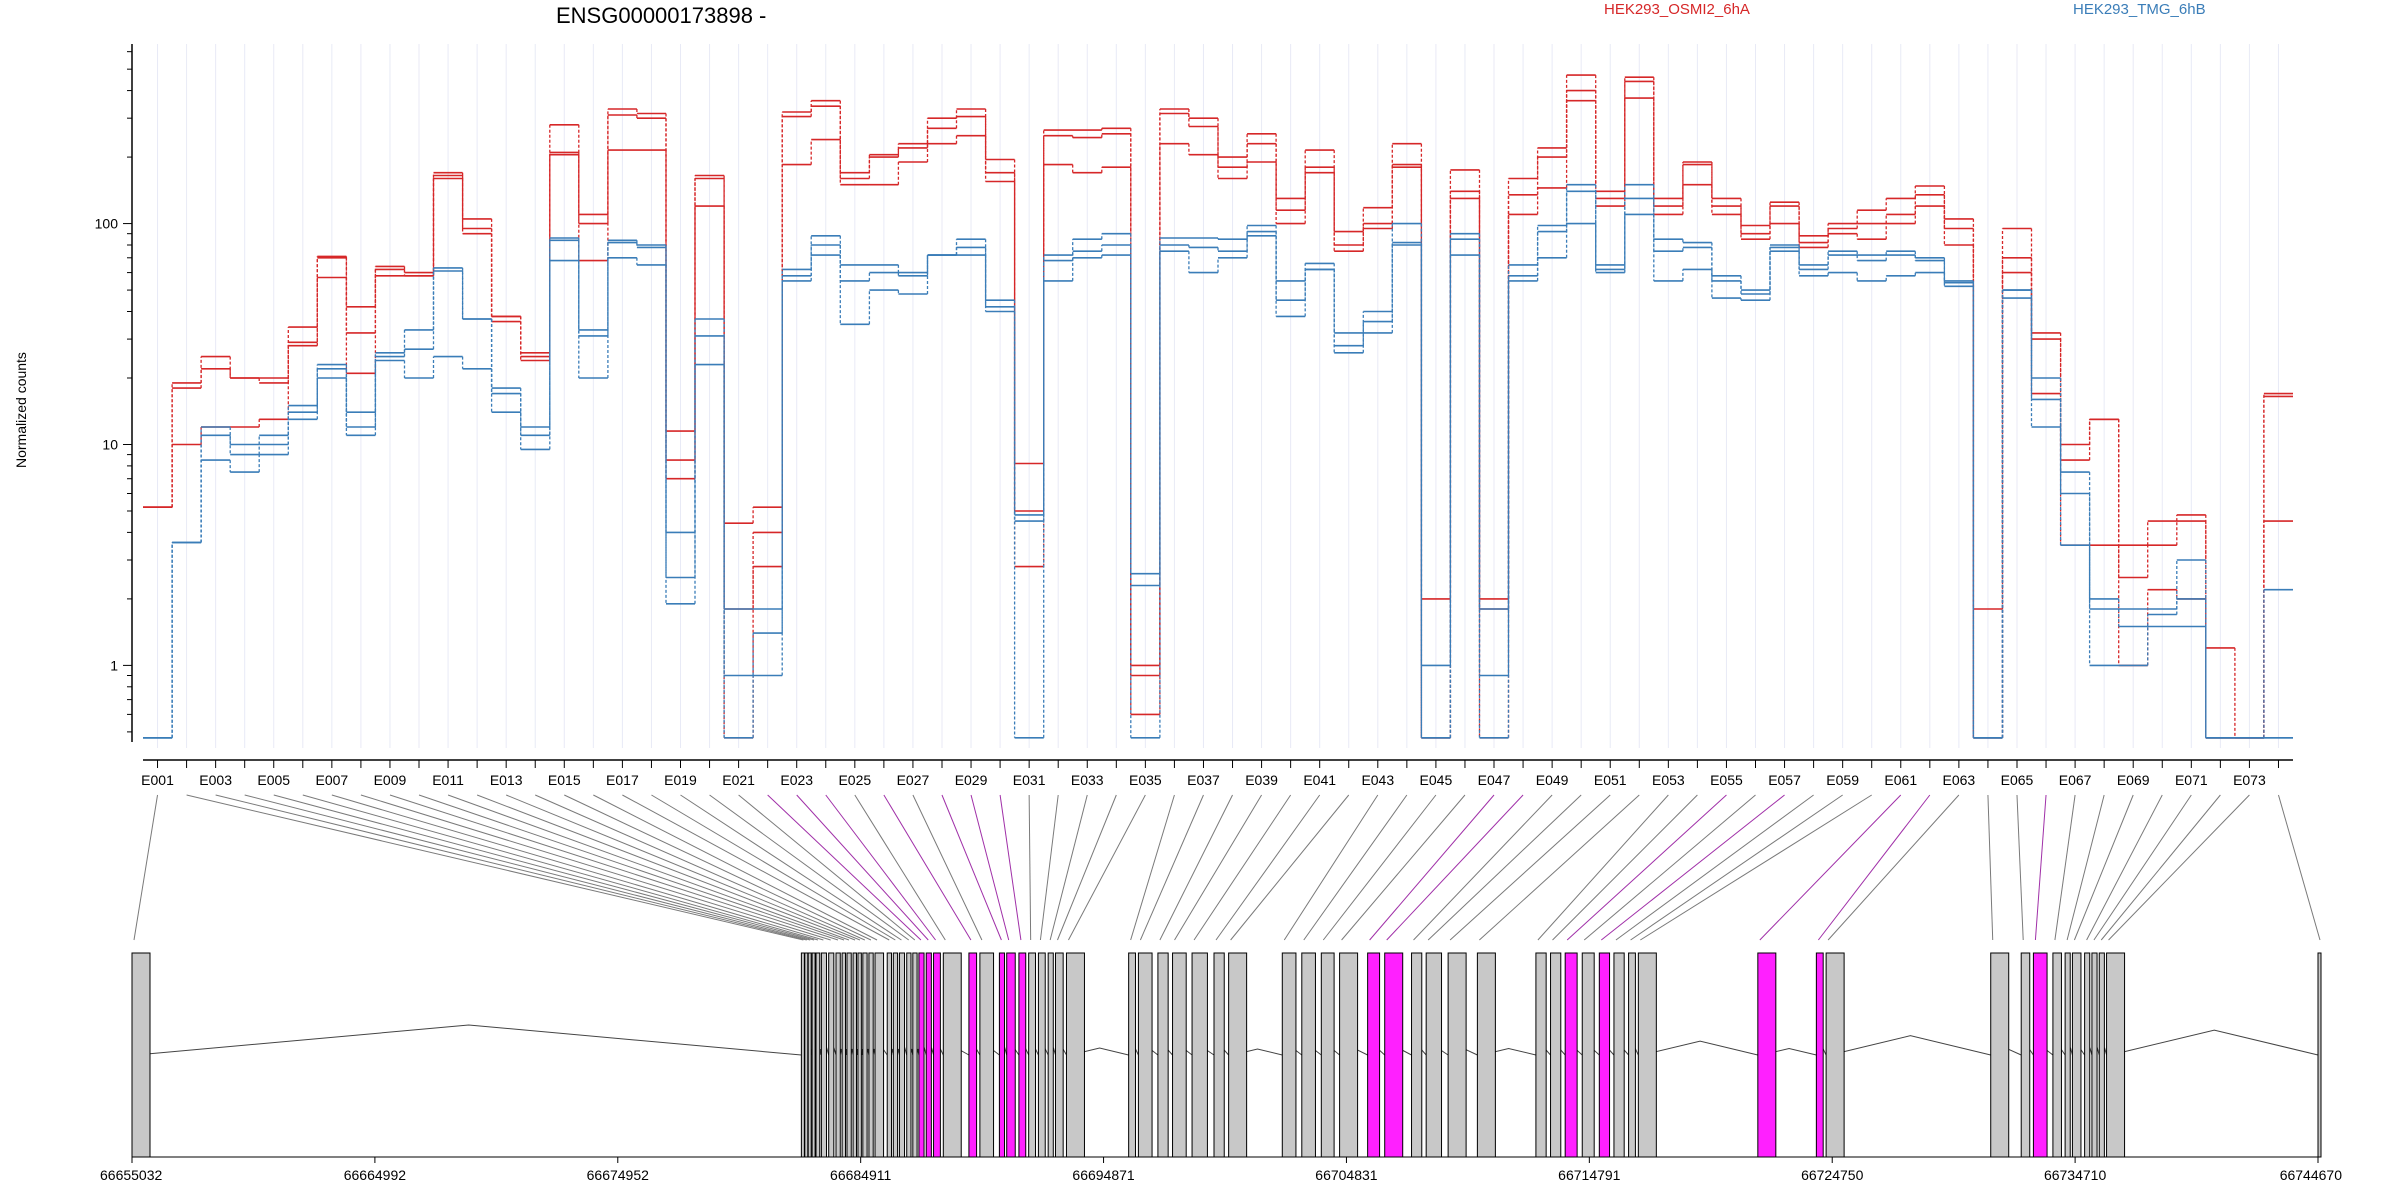 Image resolution: width=2400 pixels, height=1200 pixels. What do you see at coordinates (1261, 780) in the screenshot?
I see `x-tick-label: E039` at bounding box center [1261, 780].